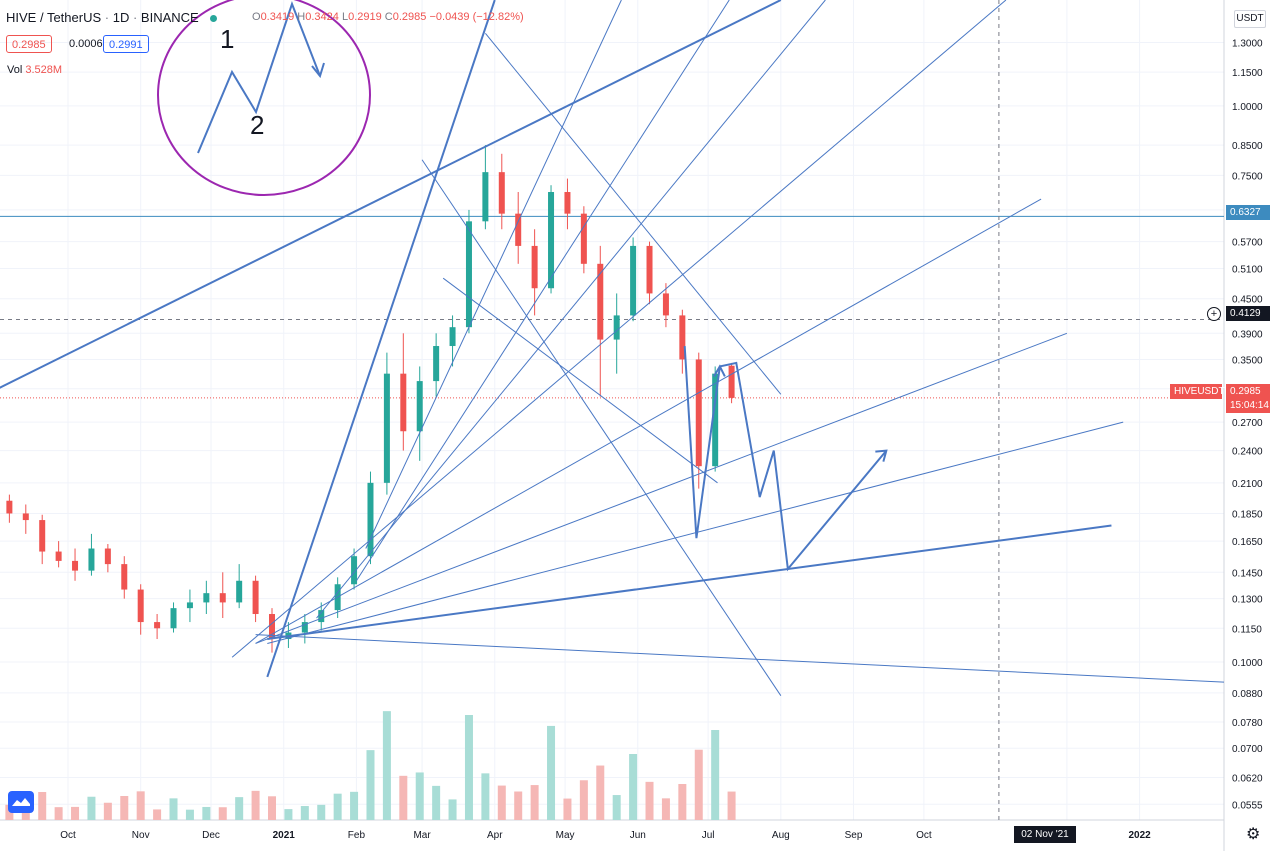 The height and width of the screenshot is (856, 1280). I want to click on symbol-name: HIVE / TetherUS, so click(54, 17).